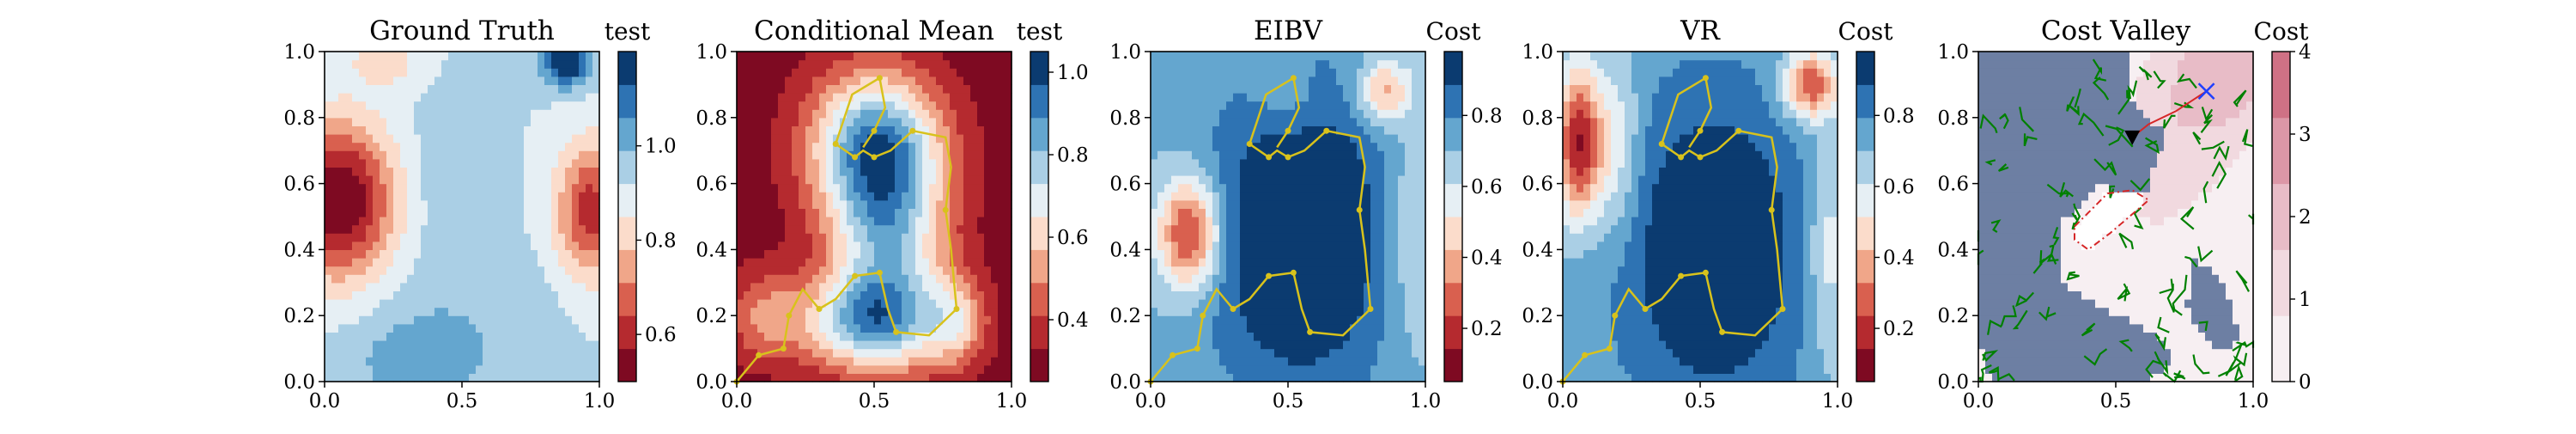  What do you see at coordinates (627, 167) in the screenshot?
I see `colorbar-swatch` at bounding box center [627, 167].